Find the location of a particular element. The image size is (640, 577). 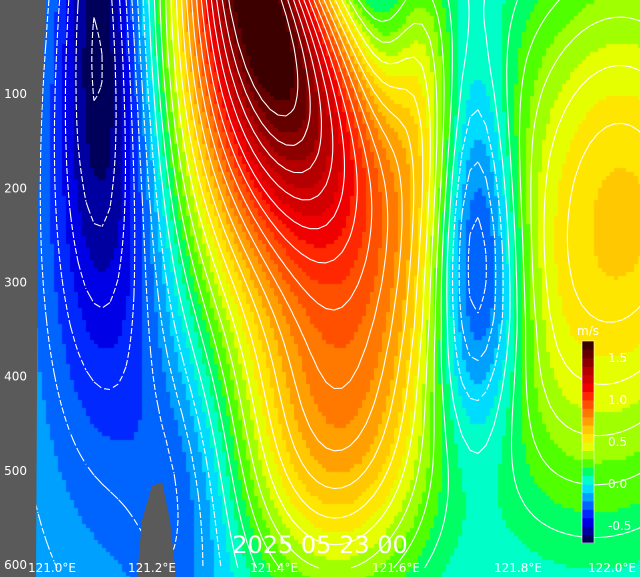

y-axis: 100 200 300 400 500 600 is located at coordinates (15, 329).